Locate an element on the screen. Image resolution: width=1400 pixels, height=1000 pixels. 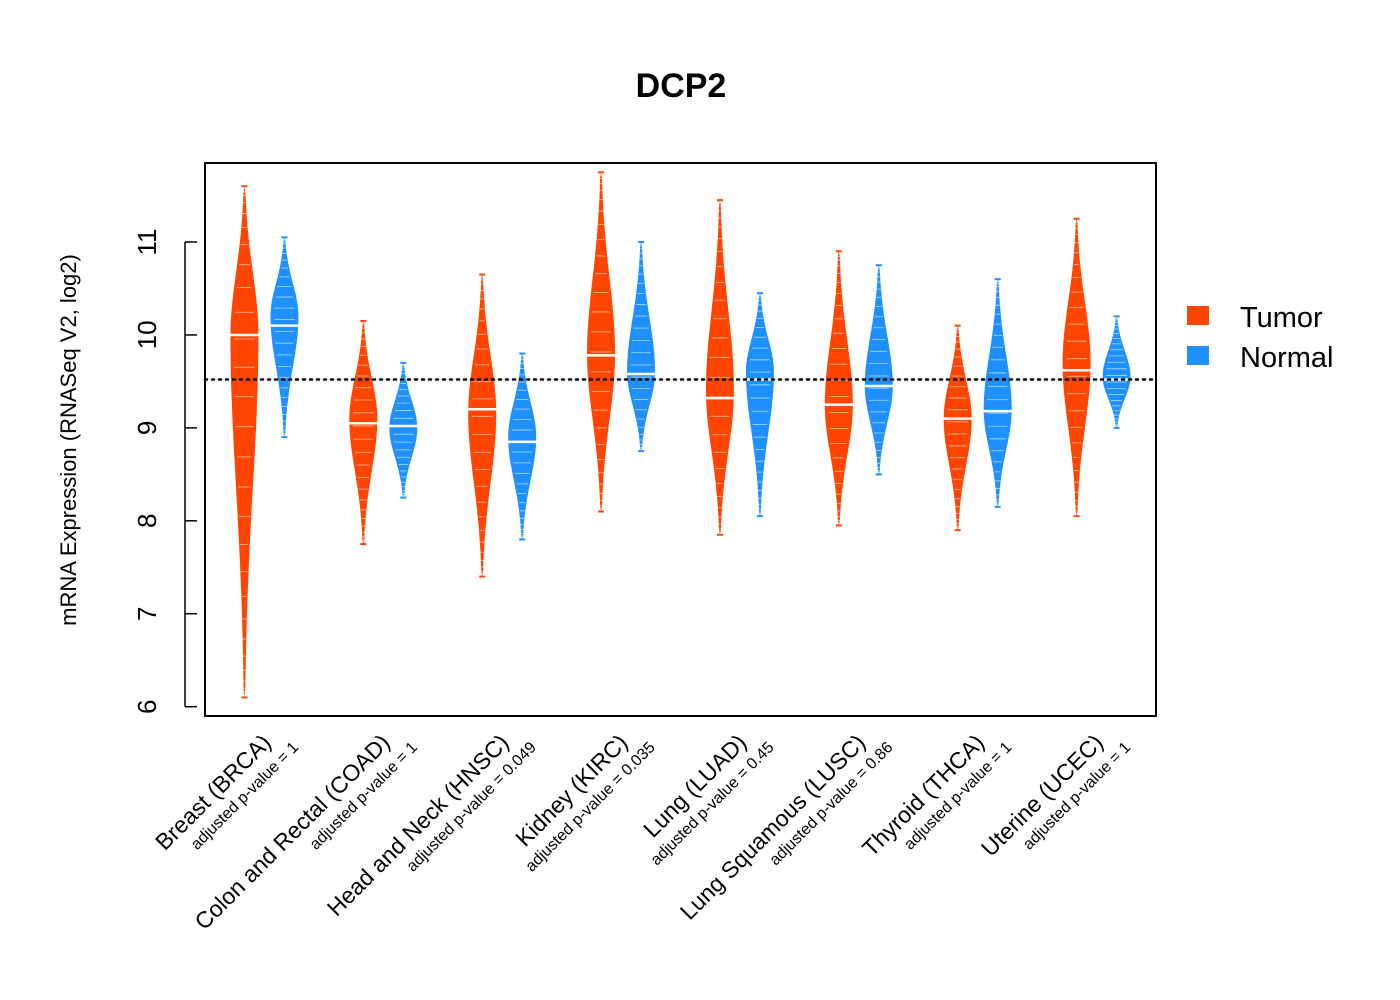
y-tick-label-8: 8 is located at coordinates (147, 521).